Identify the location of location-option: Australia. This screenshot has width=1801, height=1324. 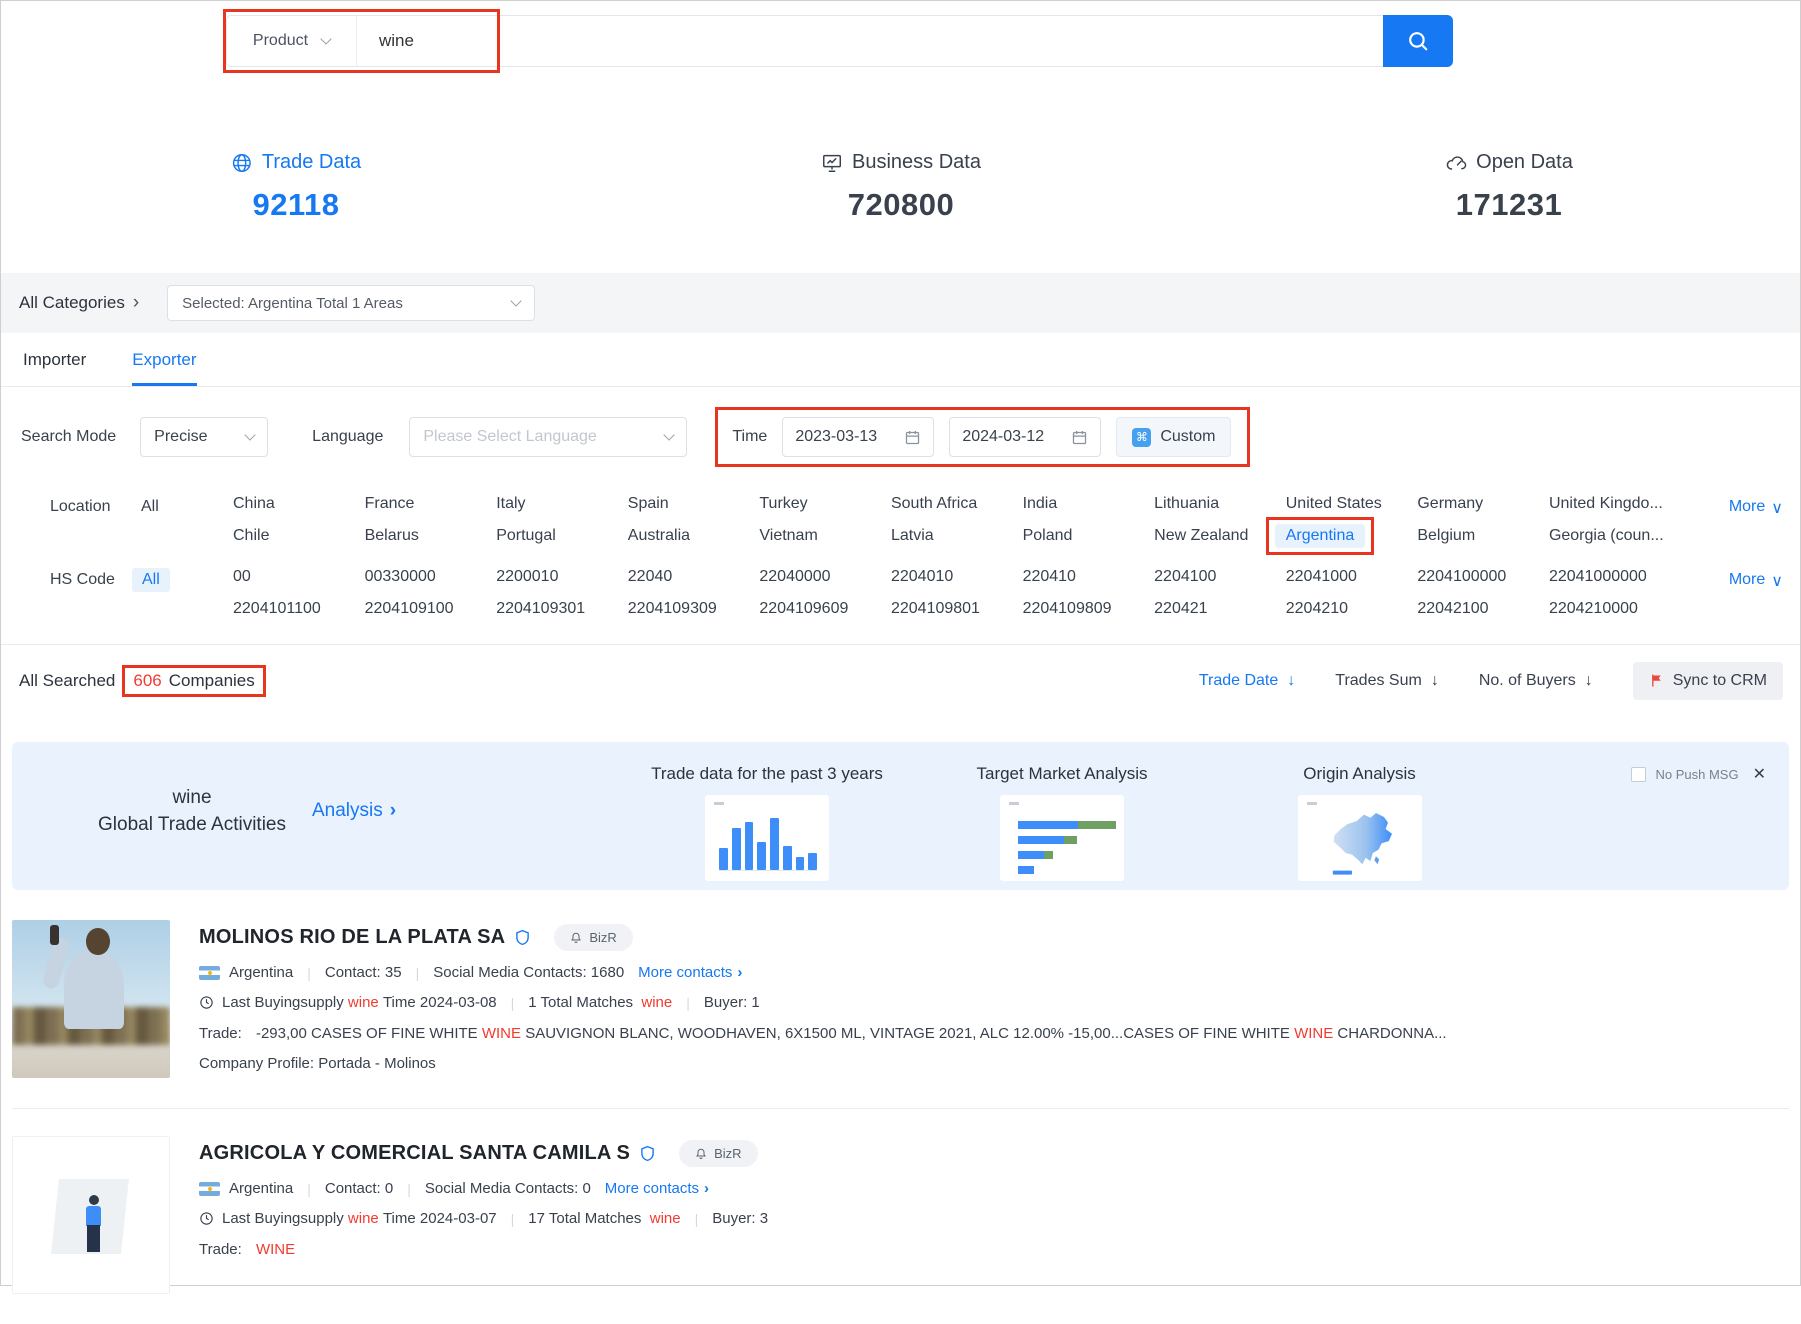
(659, 535).